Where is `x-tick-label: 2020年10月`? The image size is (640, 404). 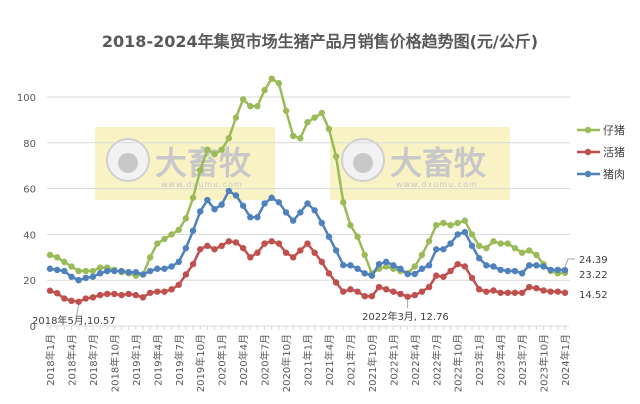 x-tick-label: 2020年10月 is located at coordinates (286, 363).